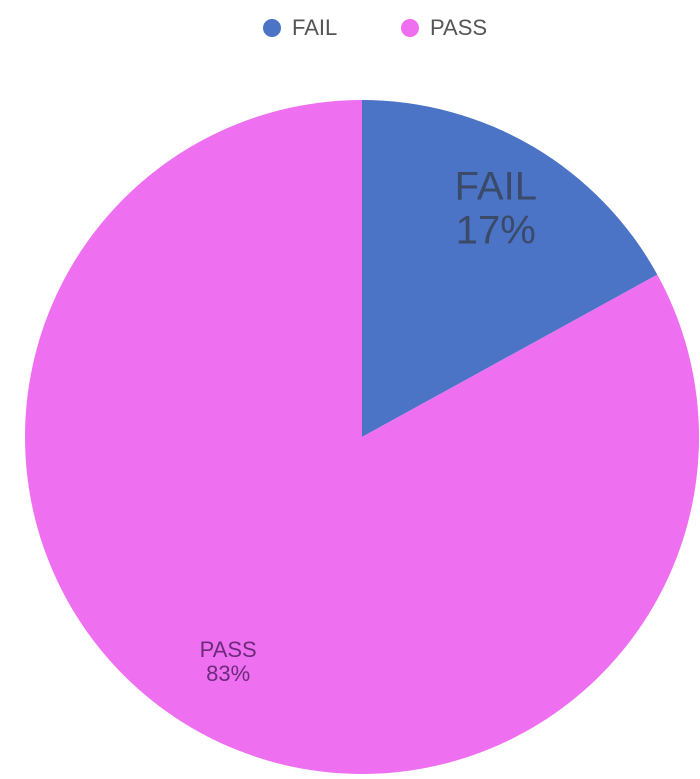 The width and height of the screenshot is (700, 779). What do you see at coordinates (458, 27) in the screenshot?
I see `legend-label: PASS` at bounding box center [458, 27].